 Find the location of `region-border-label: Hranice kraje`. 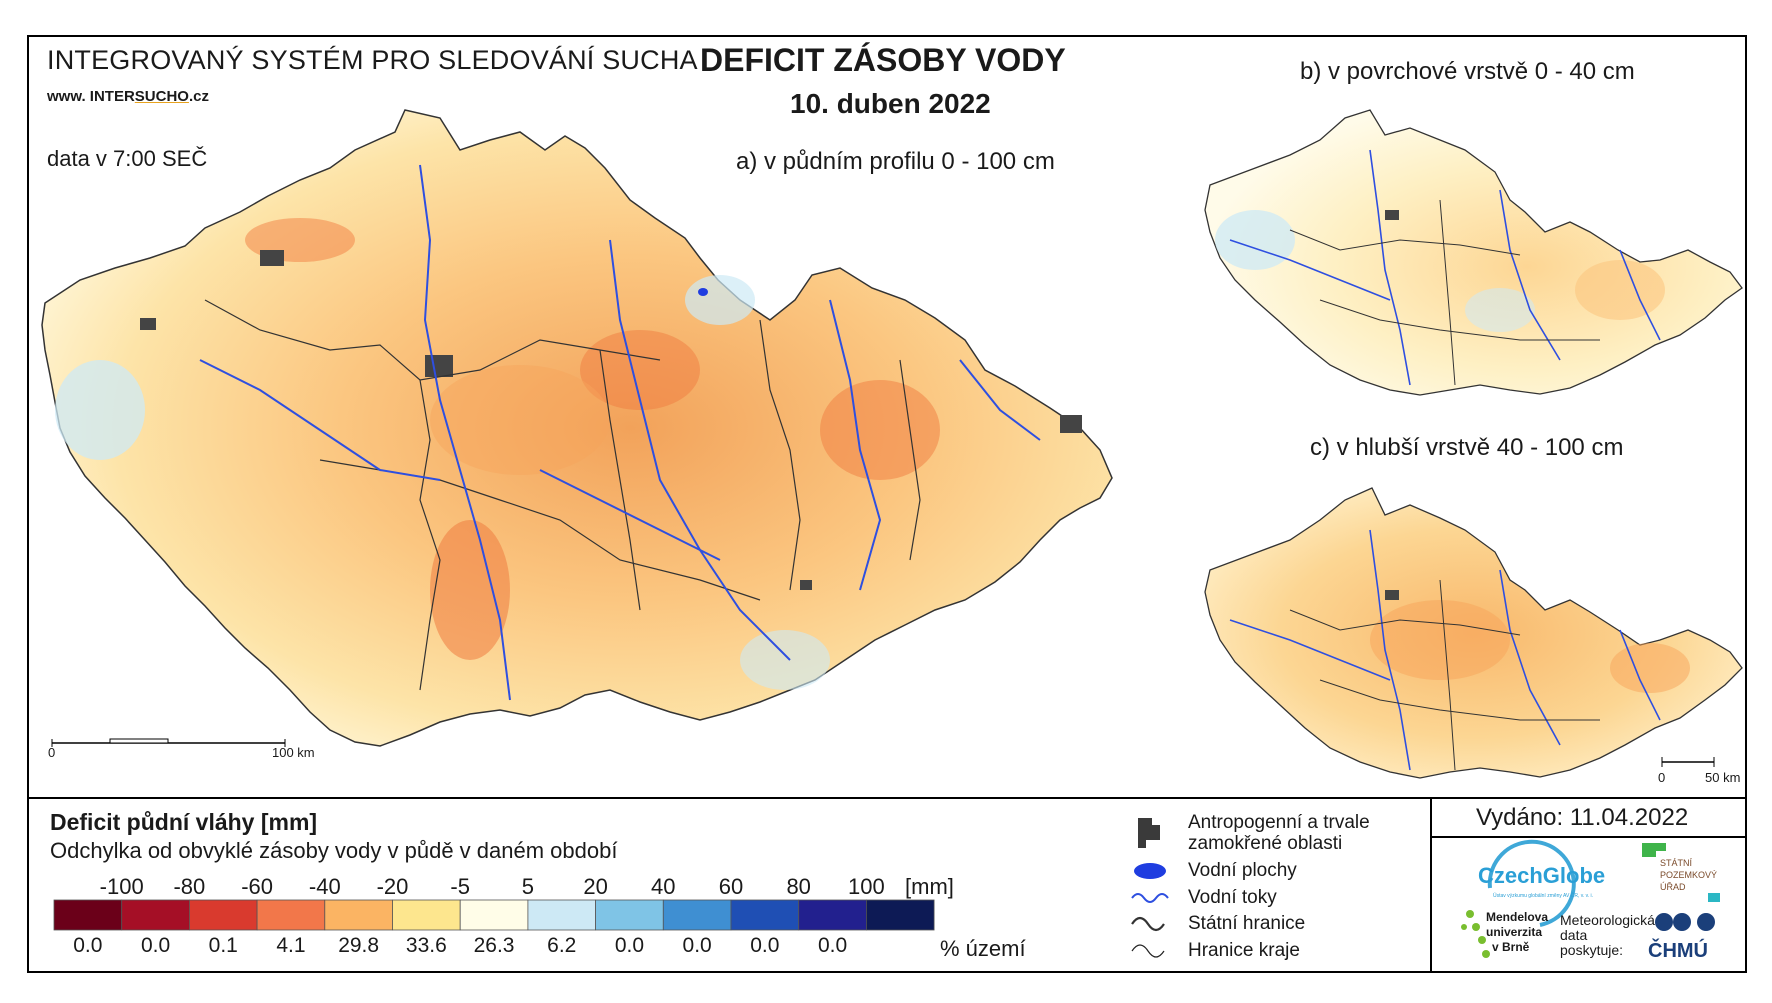

region-border-label: Hranice kraje is located at coordinates (1244, 950).